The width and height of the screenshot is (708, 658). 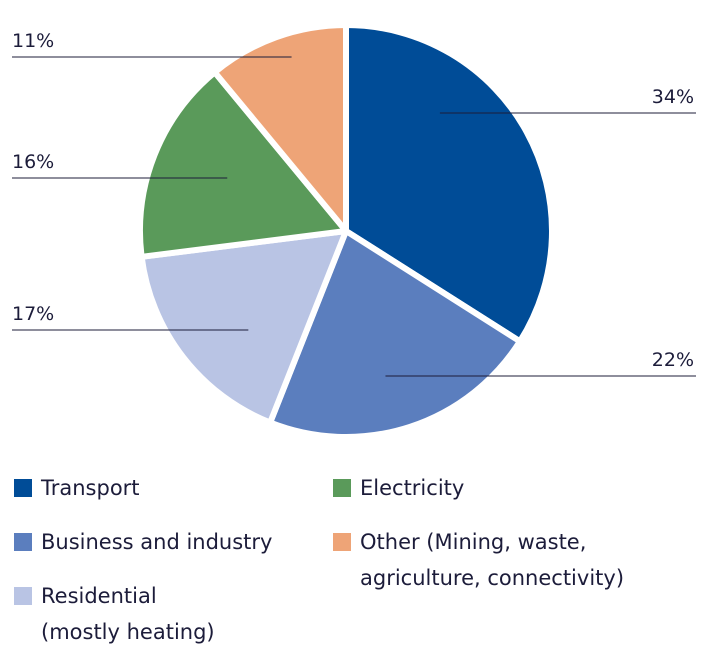 What do you see at coordinates (492, 578) in the screenshot?
I see `legend-label-other-note: agriculture, connectivity)` at bounding box center [492, 578].